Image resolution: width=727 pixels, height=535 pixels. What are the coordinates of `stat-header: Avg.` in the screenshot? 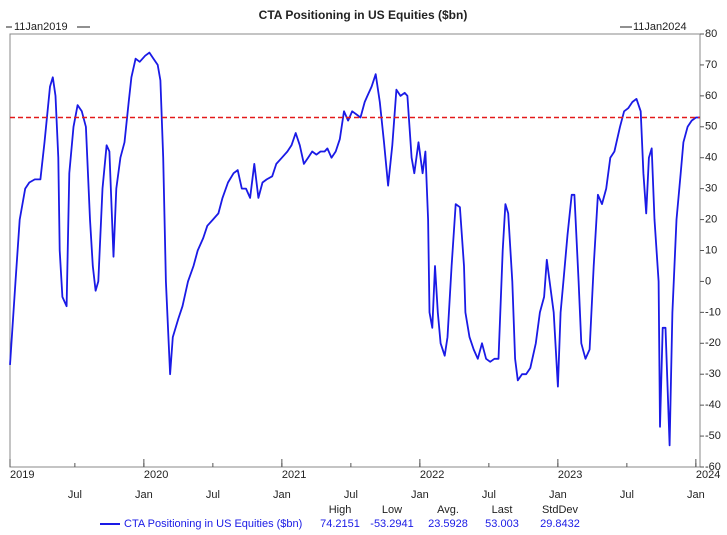 It's located at (448, 510).